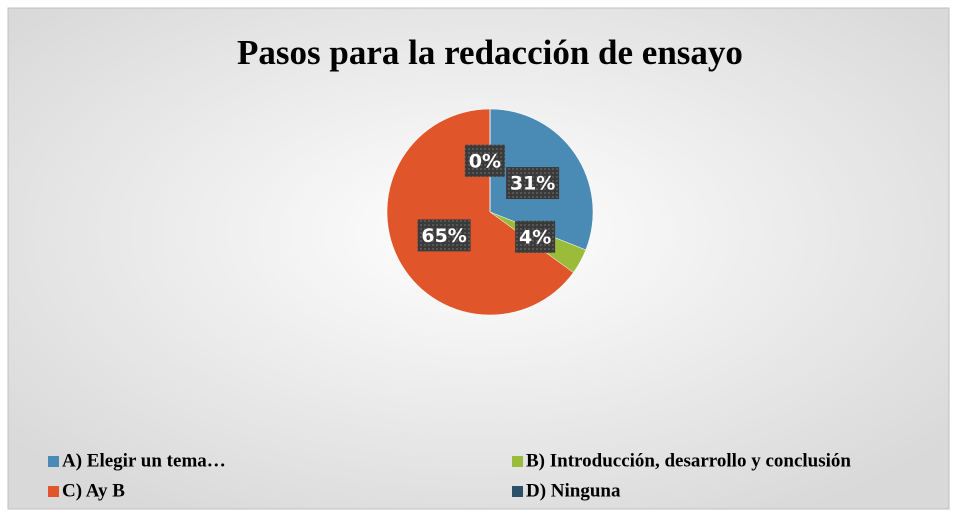 This screenshot has width=957, height=516. What do you see at coordinates (573, 490) in the screenshot?
I see `legend-label: D) Ninguna` at bounding box center [573, 490].